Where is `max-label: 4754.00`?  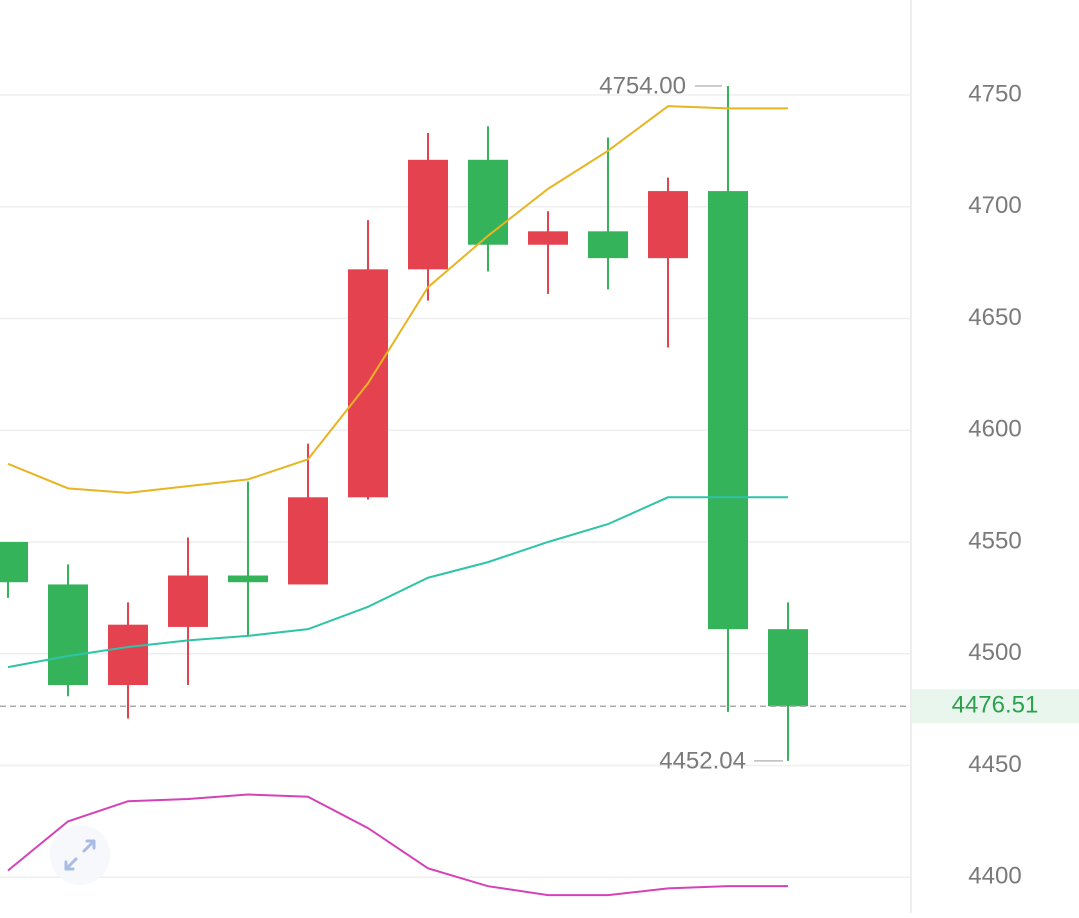 max-label: 4754.00 is located at coordinates (642, 85).